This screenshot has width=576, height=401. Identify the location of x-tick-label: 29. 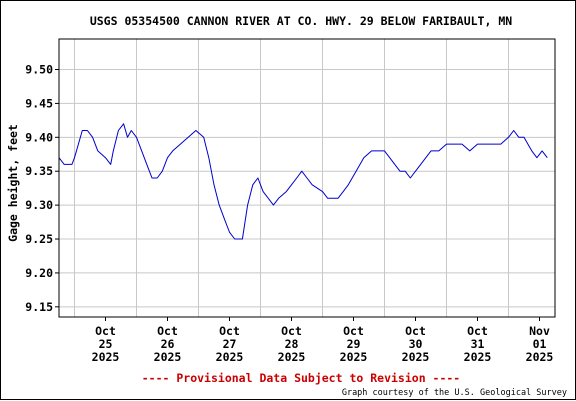
(354, 344).